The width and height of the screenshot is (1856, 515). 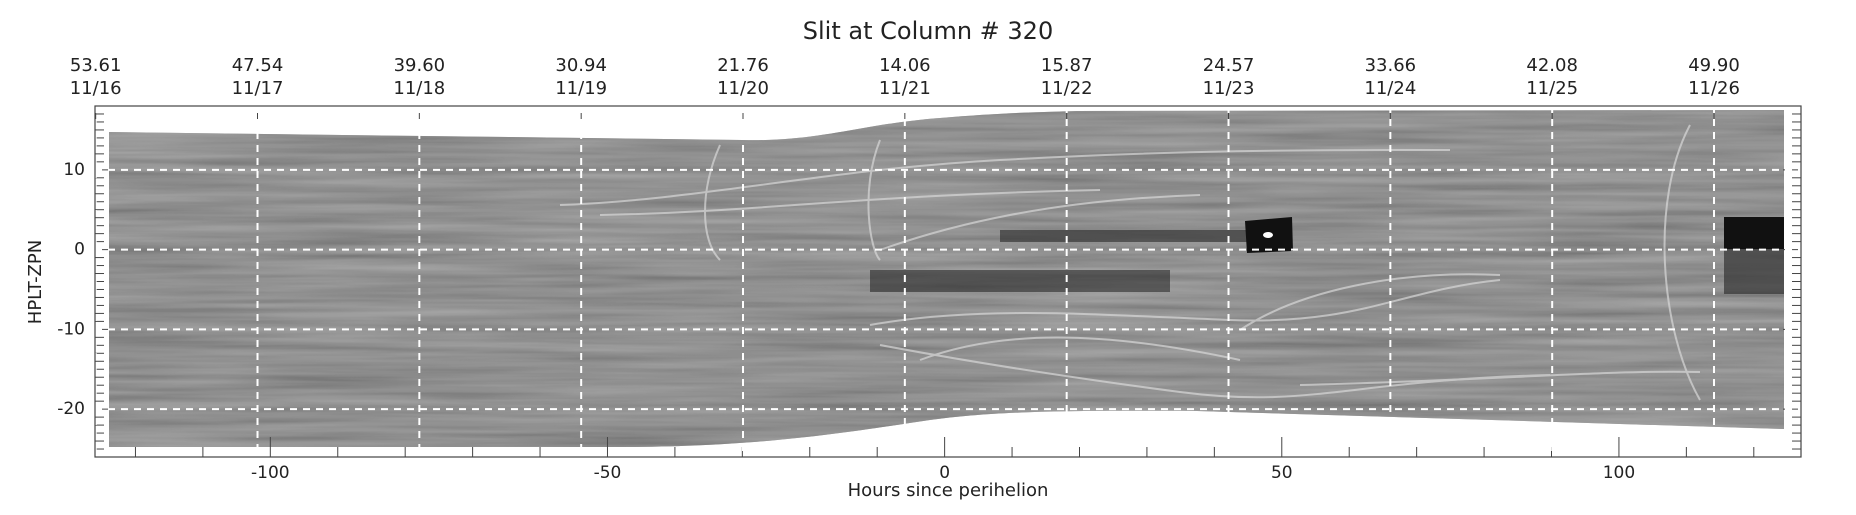 I want to click on chart-title: Slit at Column # 320, so click(x=928, y=31).